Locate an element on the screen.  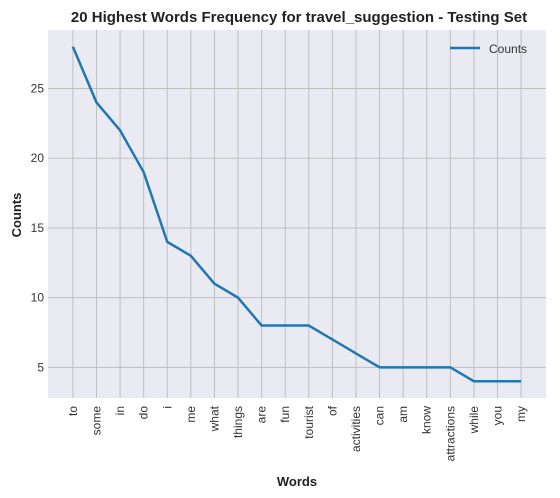
x-tick-label: my is located at coordinates (521, 414).